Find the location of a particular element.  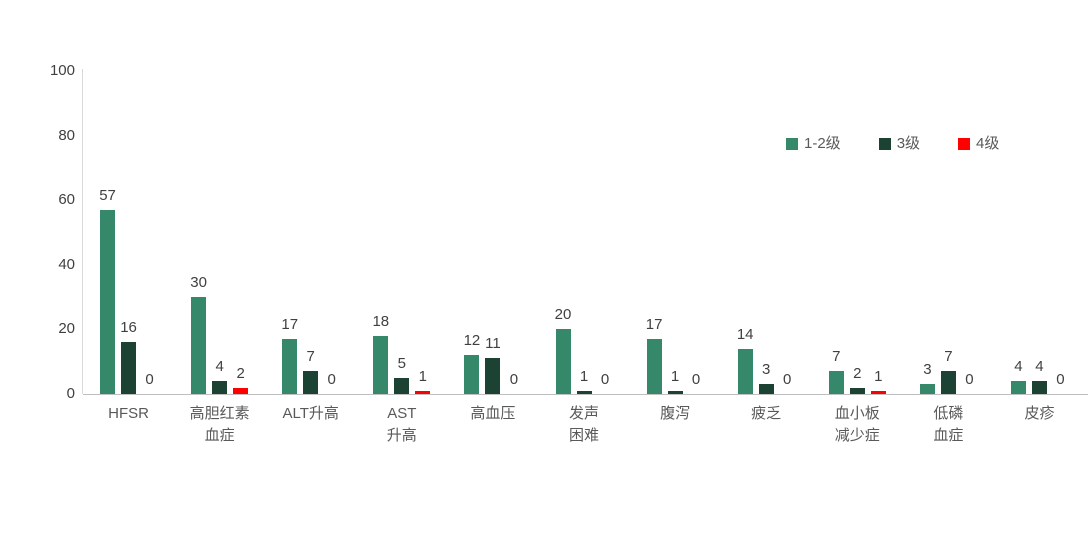

bar-4级-血小板减少症 is located at coordinates (878, 392).